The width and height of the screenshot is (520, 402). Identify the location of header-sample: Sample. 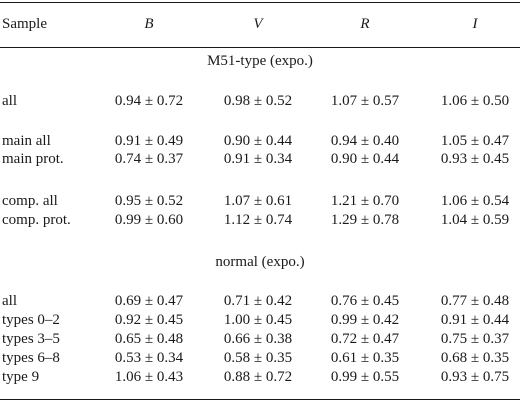
(24, 24).